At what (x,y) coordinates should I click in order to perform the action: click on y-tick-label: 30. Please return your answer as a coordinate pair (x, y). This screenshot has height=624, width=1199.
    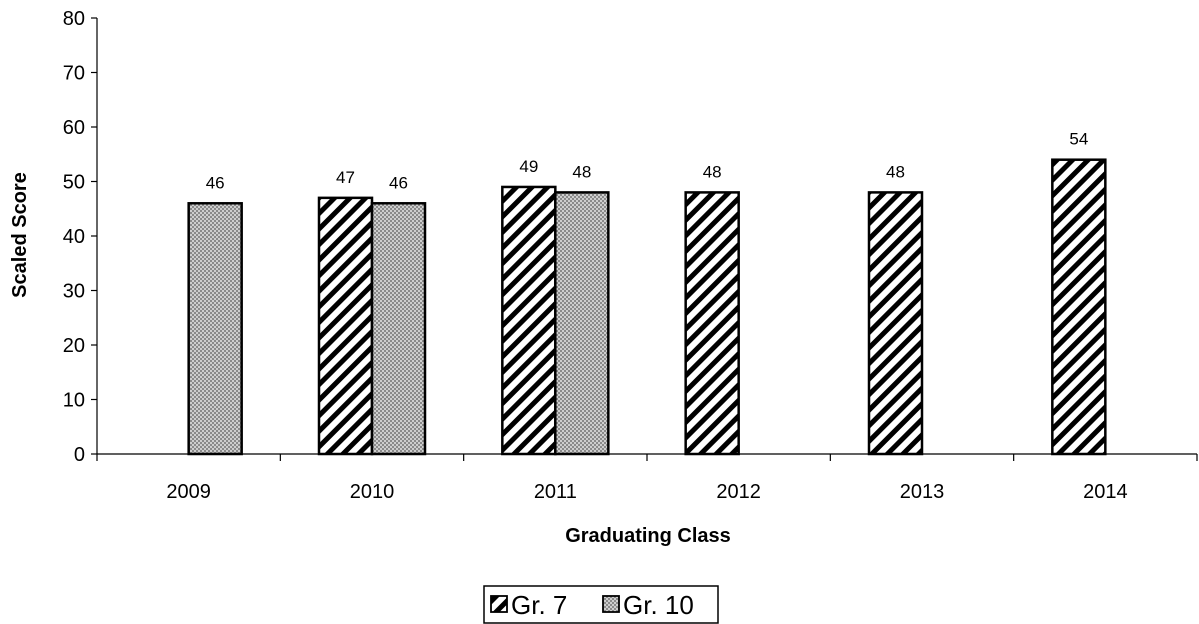
    Looking at the image, I should click on (74, 292).